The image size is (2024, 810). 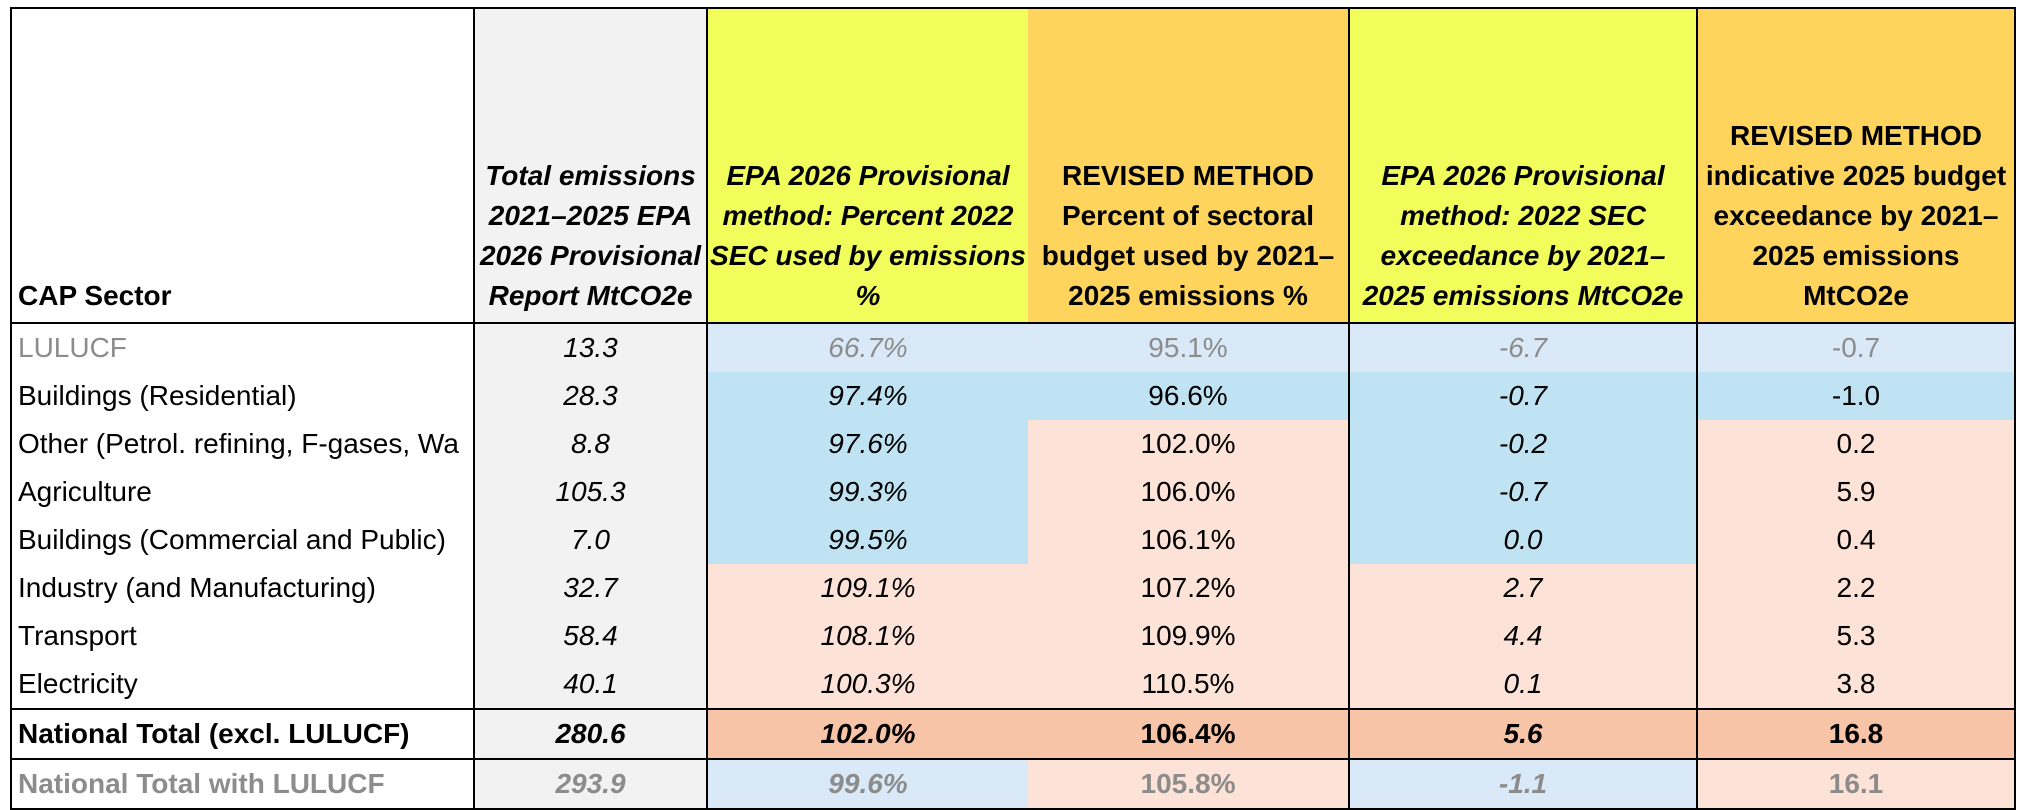 What do you see at coordinates (867, 588) in the screenshot?
I see `cell-epa-pct: 109.1%` at bounding box center [867, 588].